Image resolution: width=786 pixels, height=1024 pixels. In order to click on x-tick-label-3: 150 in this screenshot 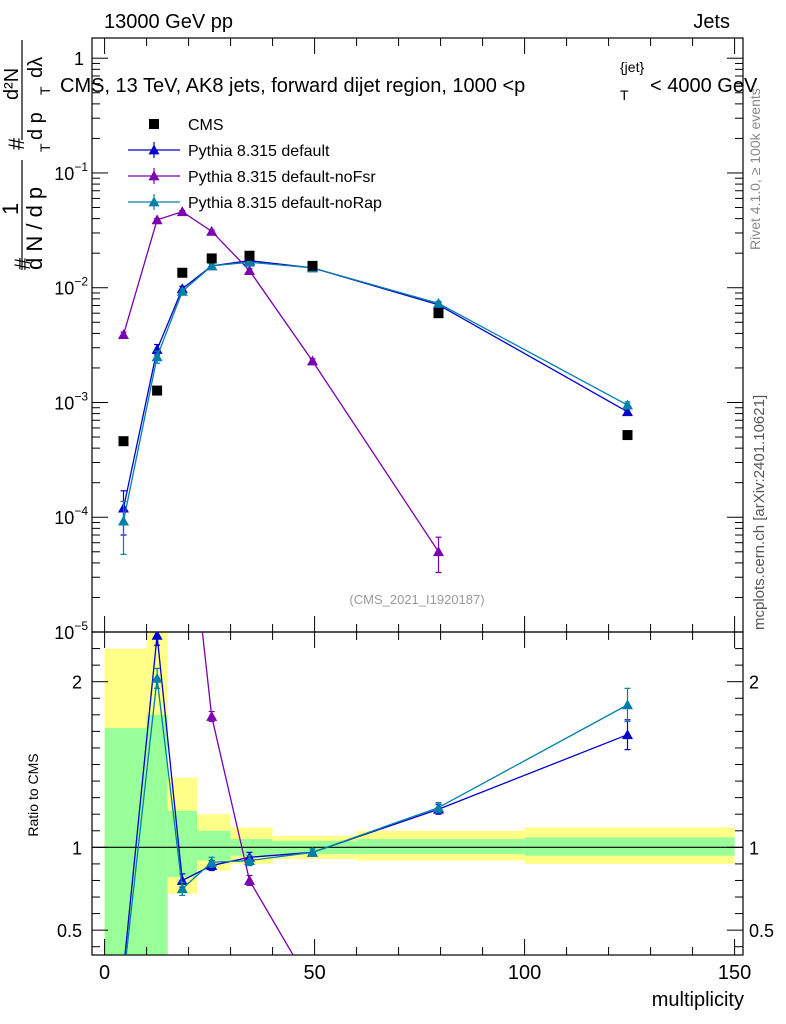, I will do `click(734, 973)`.